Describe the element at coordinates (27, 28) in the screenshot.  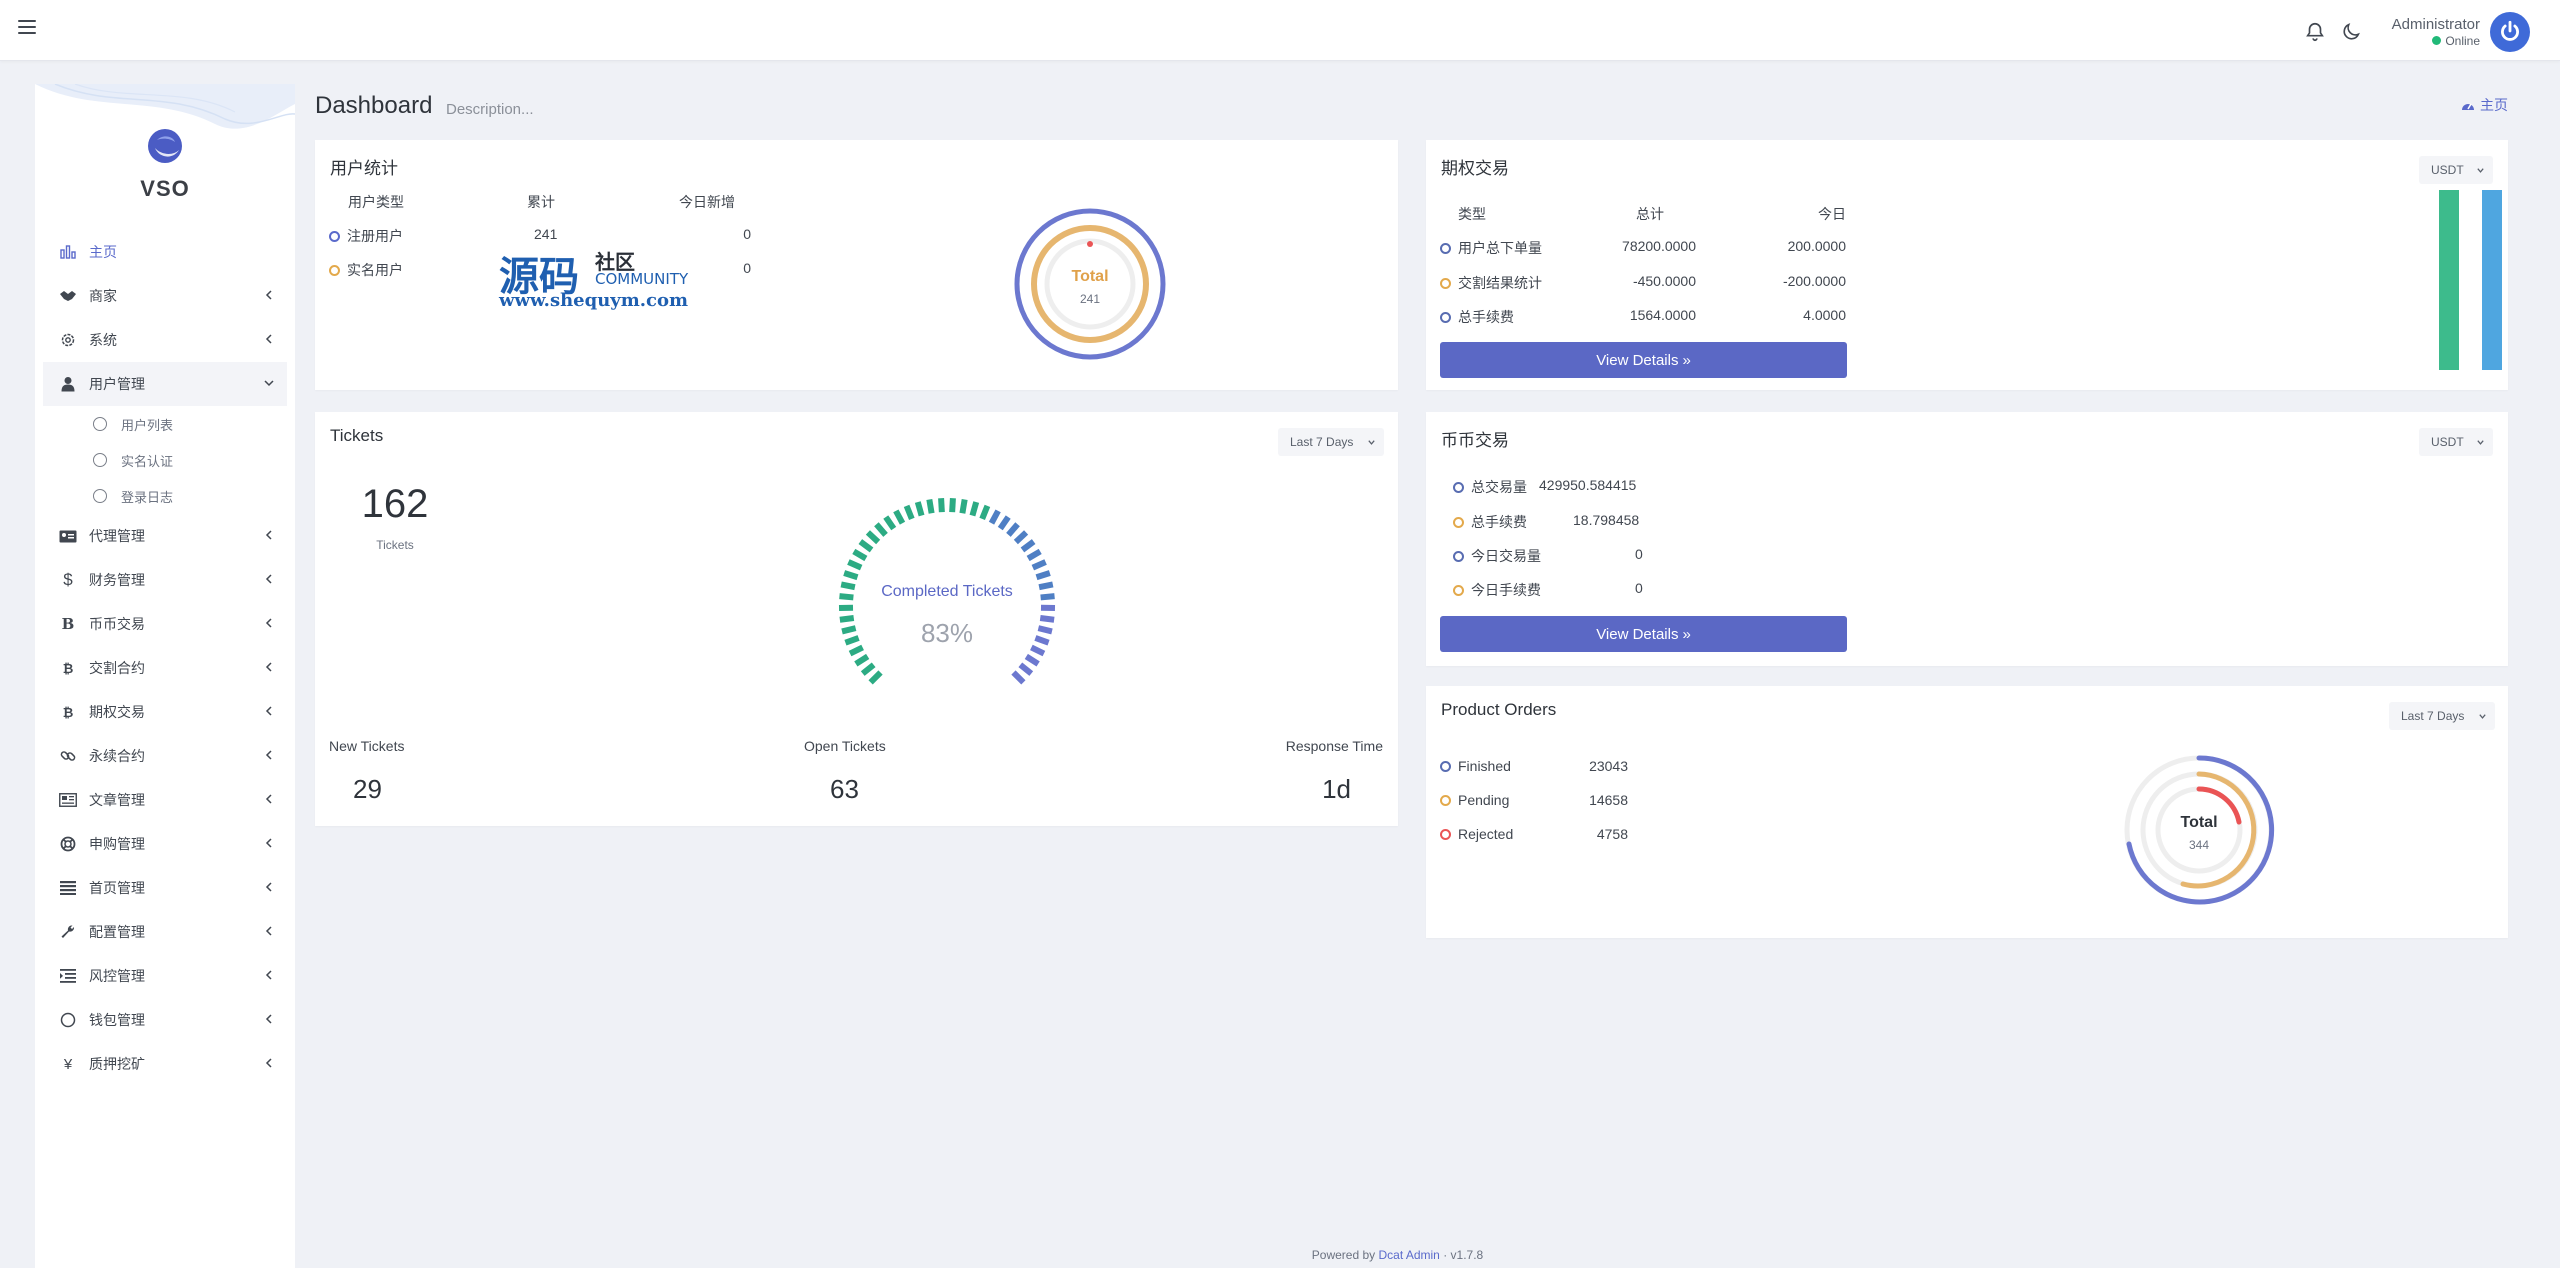
I see `sidebar-toggle-icon` at that location.